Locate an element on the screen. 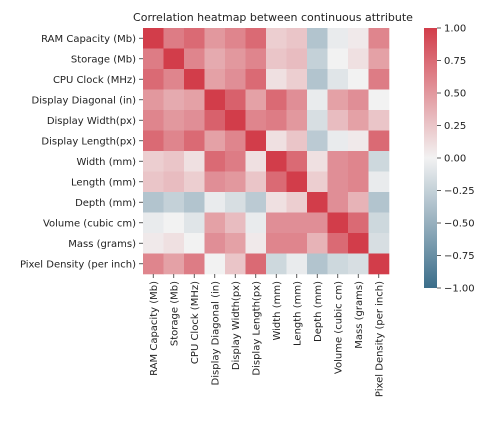 Image resolution: width=480 pixels, height=428 pixels. row-label: Width (mm) is located at coordinates (106, 162).